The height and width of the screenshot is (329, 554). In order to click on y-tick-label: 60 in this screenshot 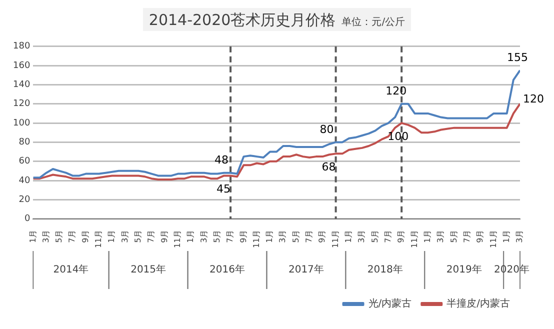, I will do `click(24, 161)`.